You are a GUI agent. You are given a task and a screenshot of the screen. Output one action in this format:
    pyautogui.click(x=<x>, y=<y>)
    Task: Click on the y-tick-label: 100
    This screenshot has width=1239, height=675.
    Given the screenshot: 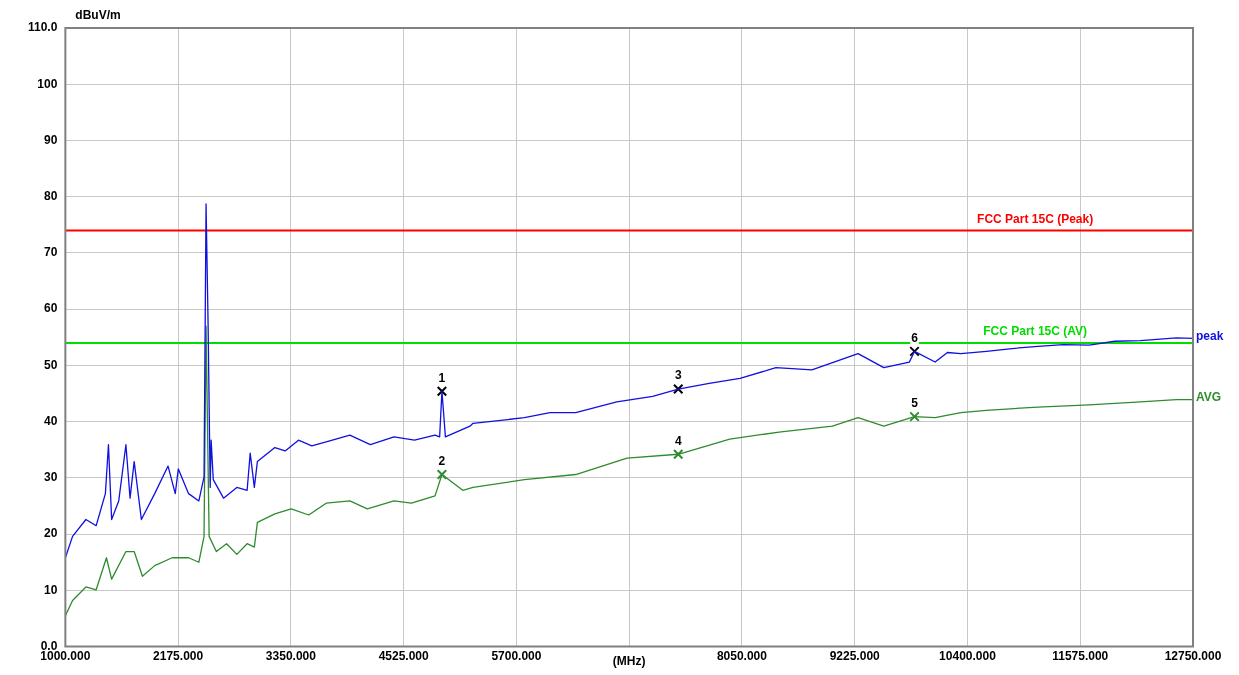 What is the action you would take?
    pyautogui.click(x=47, y=83)
    